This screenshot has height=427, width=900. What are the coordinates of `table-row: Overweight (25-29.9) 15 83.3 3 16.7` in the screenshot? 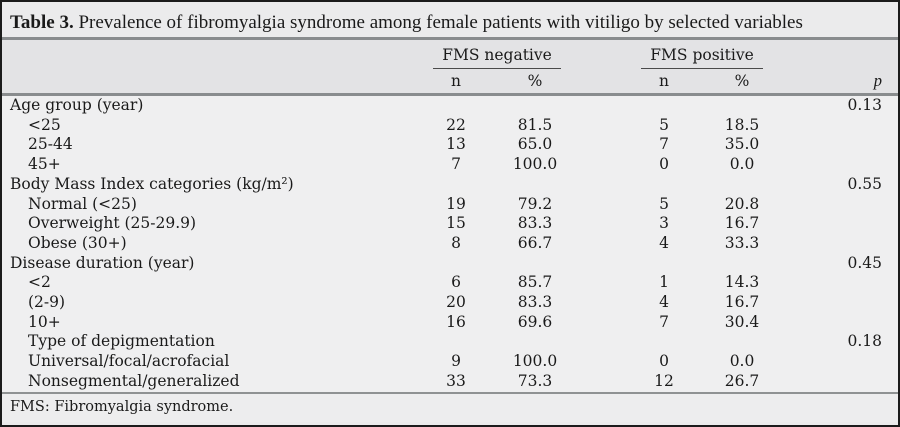 It's located at (450, 224).